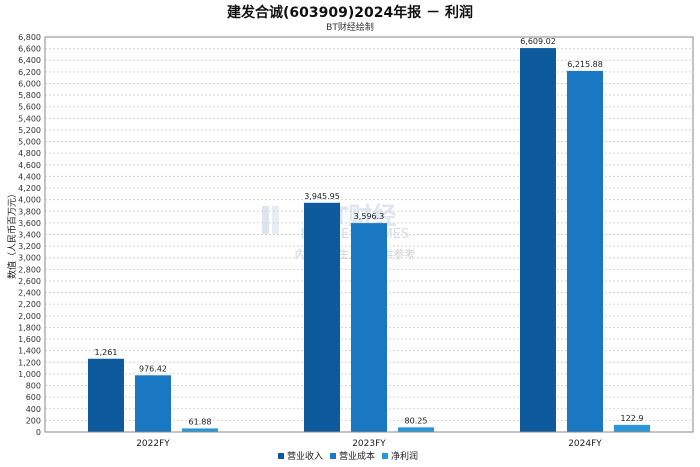 The width and height of the screenshot is (700, 467). I want to click on y-tick-label: 3,400, so click(29, 235).